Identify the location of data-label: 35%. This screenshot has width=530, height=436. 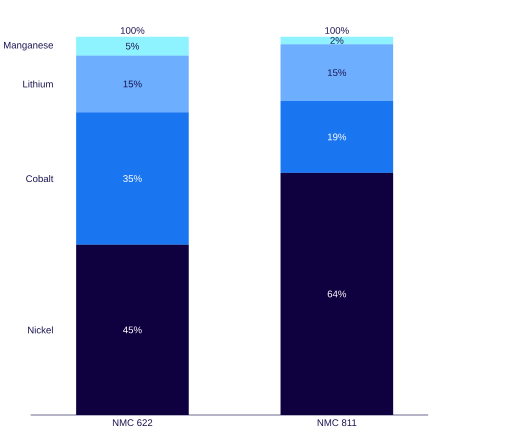
(132, 178).